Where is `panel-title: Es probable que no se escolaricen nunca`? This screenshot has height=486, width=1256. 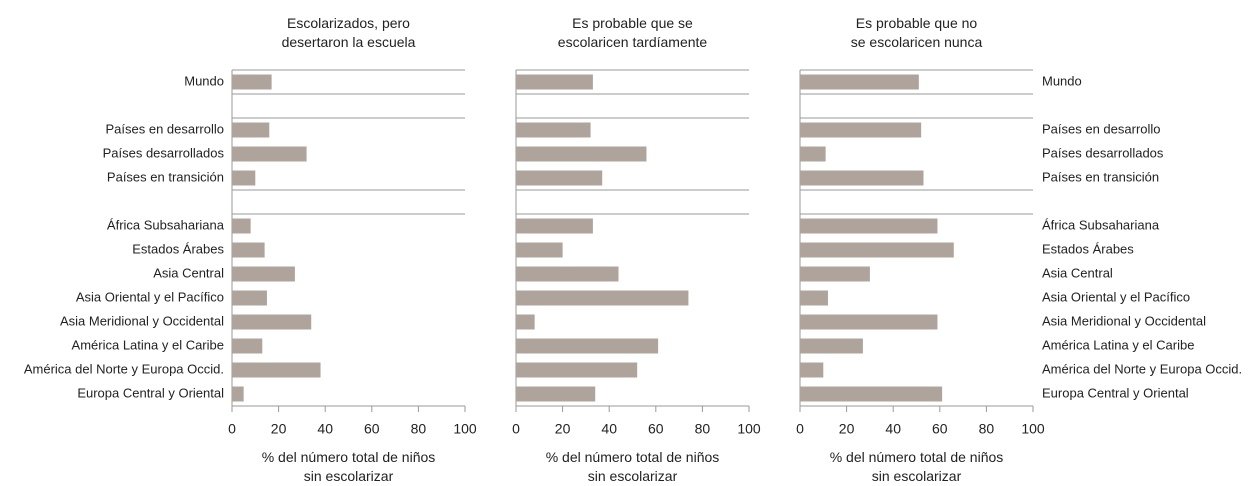 panel-title: Es probable que no se escolaricen nunca is located at coordinates (917, 32).